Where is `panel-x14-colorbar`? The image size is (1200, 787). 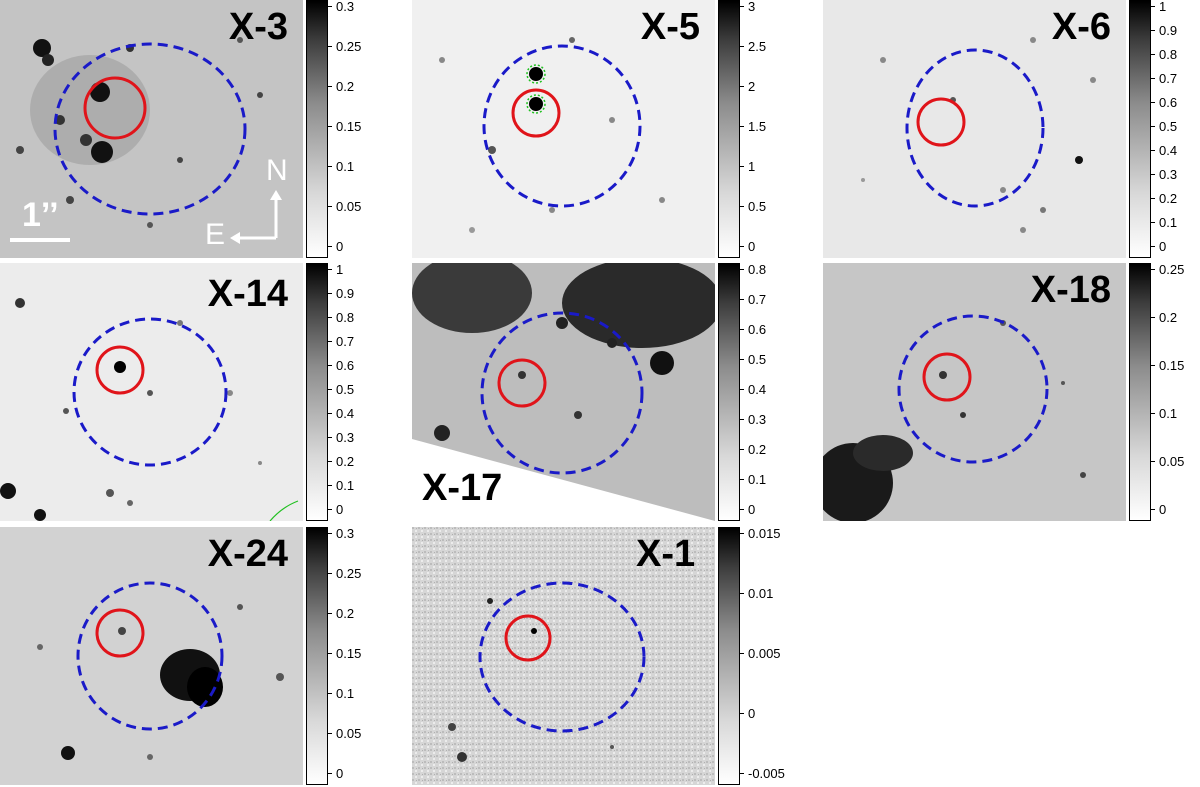 panel-x14-colorbar is located at coordinates (317, 392).